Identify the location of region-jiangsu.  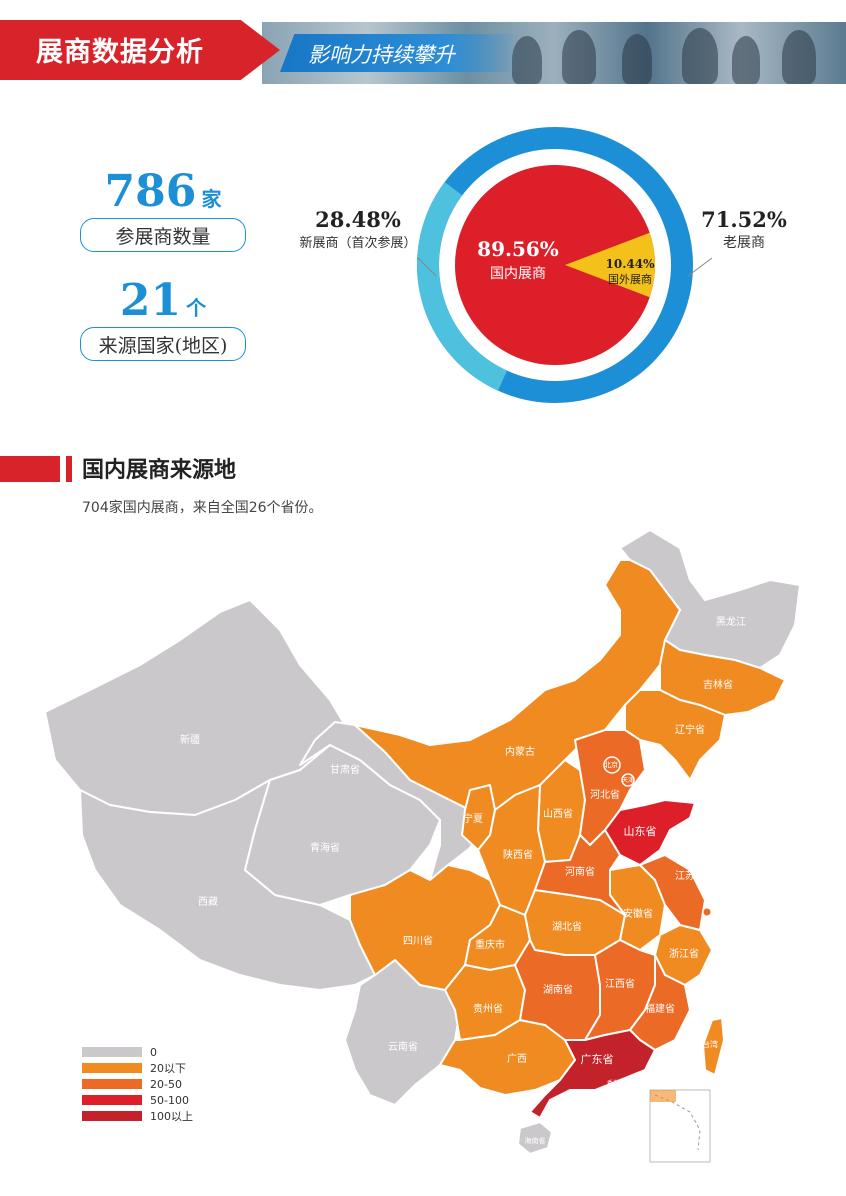
(672, 892).